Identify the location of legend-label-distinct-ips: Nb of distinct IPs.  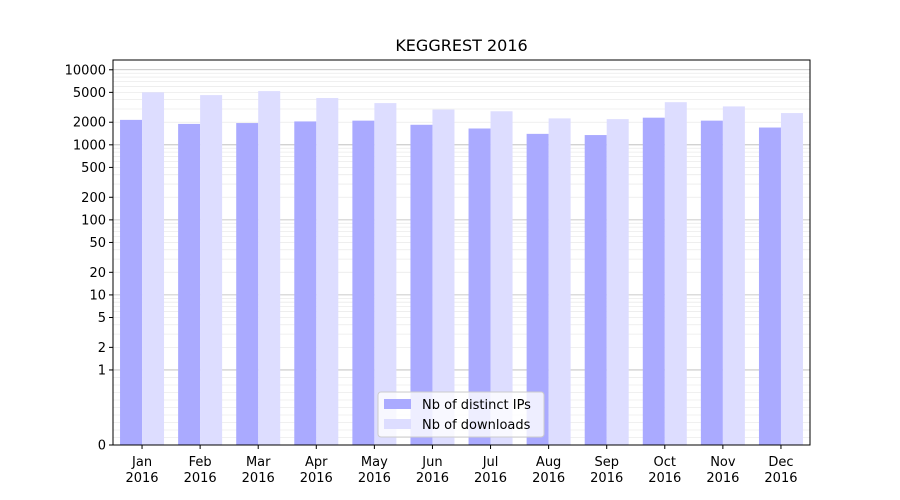
(476, 405).